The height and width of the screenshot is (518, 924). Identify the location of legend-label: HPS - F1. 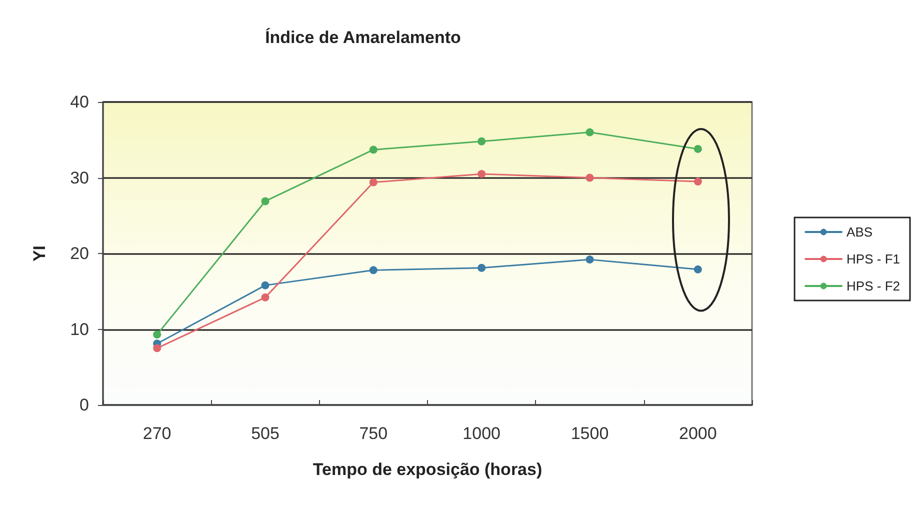
(873, 259).